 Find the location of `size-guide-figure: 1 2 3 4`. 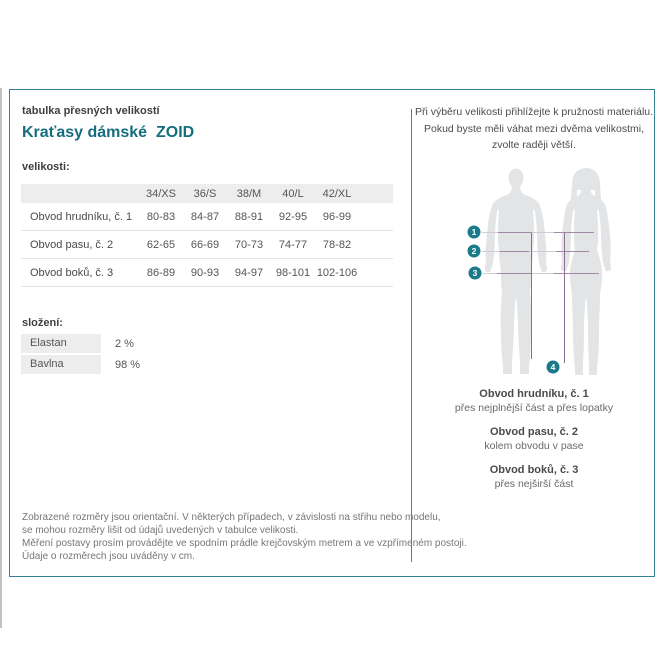

size-guide-figure: 1 2 3 4 is located at coordinates (548, 273).